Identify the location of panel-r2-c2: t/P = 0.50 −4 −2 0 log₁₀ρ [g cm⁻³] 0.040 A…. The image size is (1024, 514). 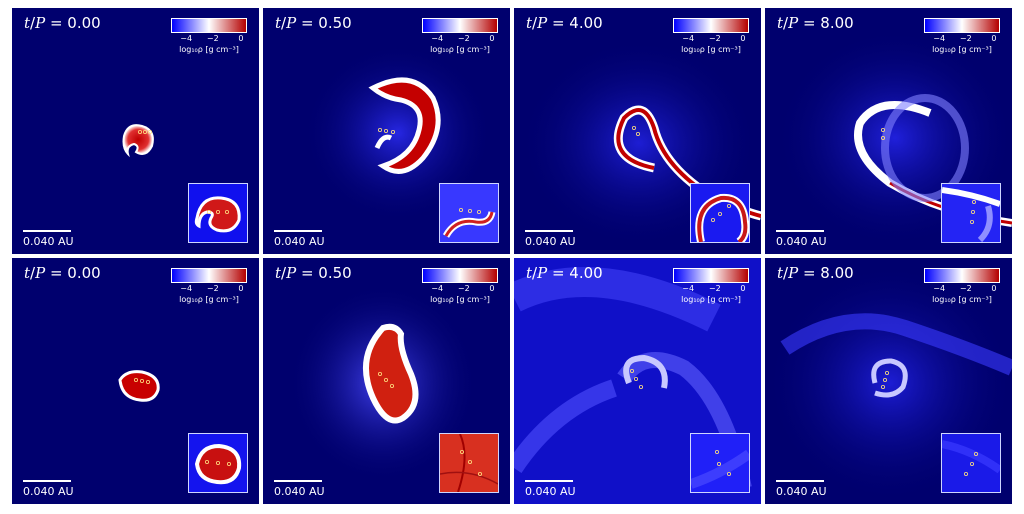
(386, 381).